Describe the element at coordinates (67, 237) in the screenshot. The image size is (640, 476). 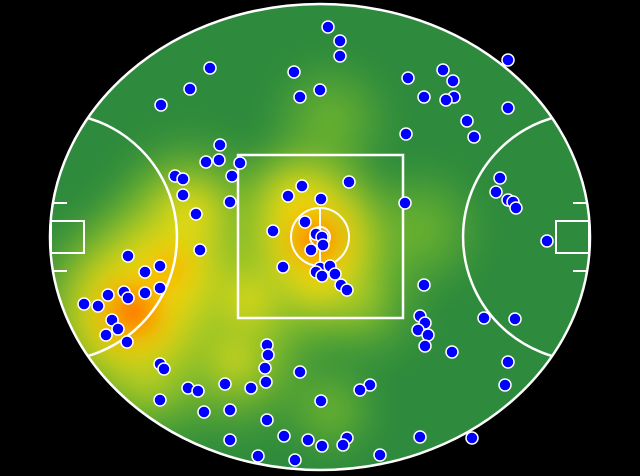
I see `goal-square-left` at that location.